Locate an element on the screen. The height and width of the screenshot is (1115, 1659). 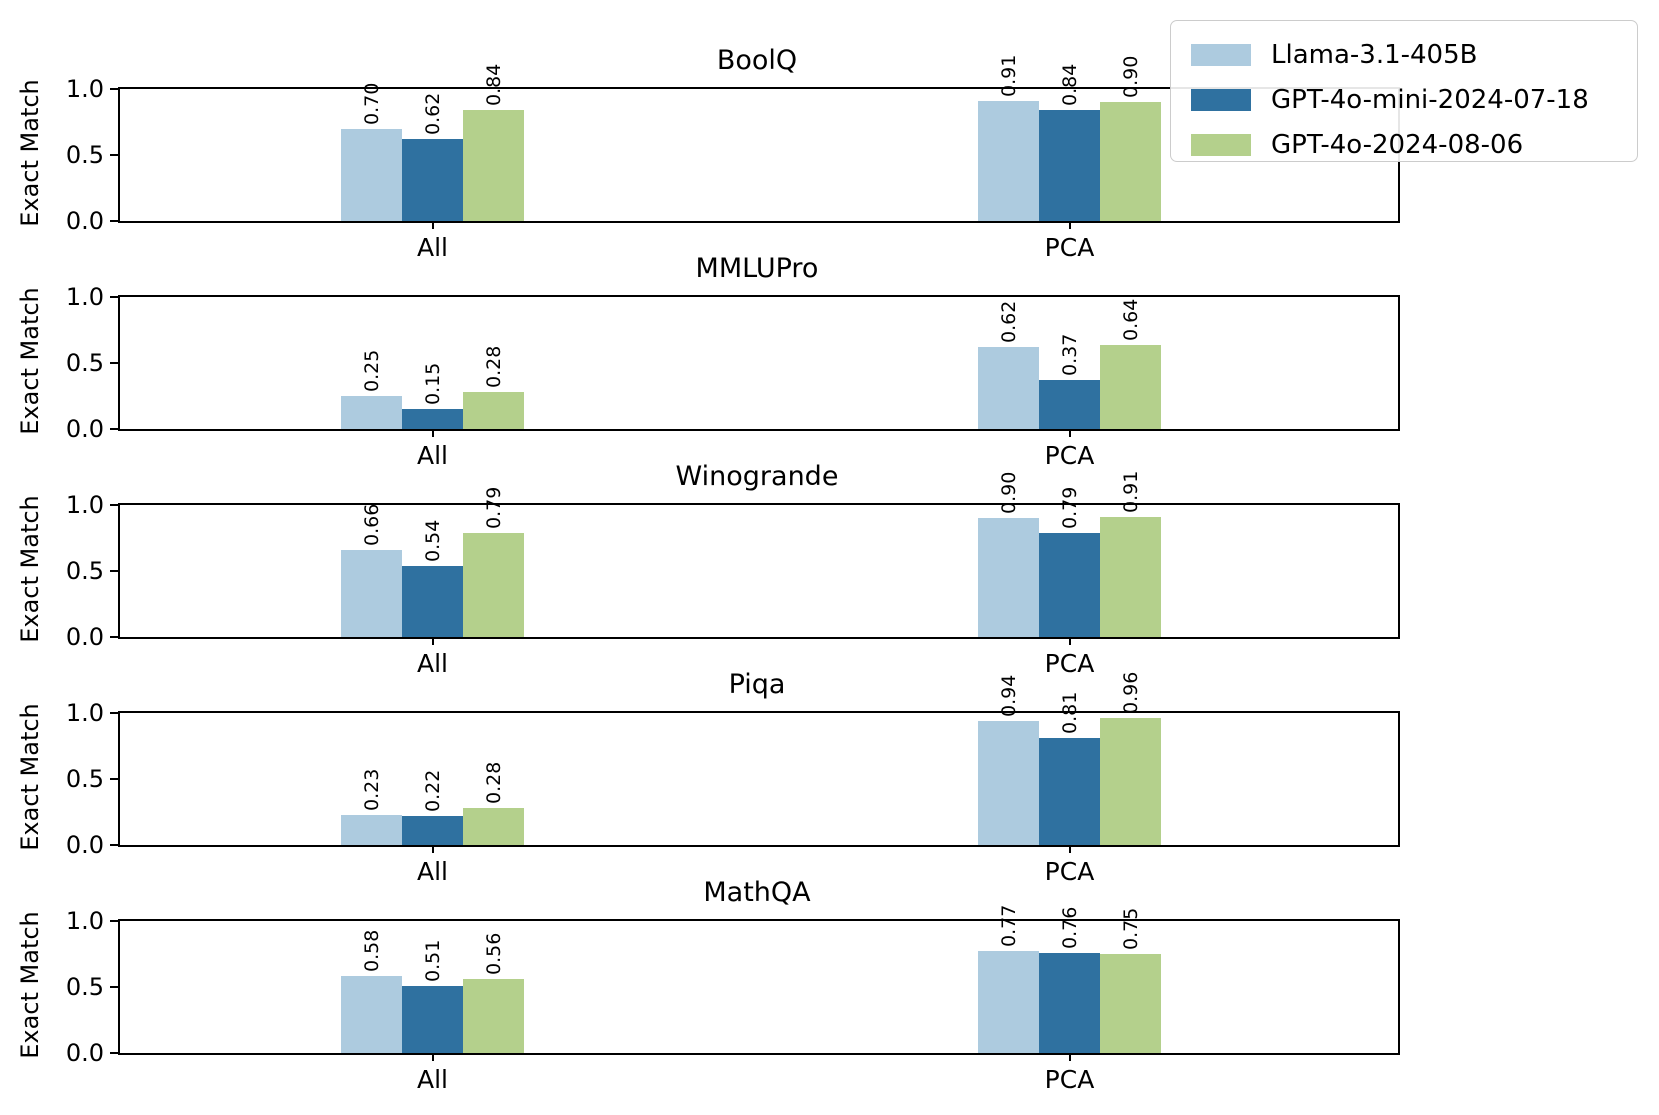
legend-swatch-llama-3-1-405b is located at coordinates (1221, 54).